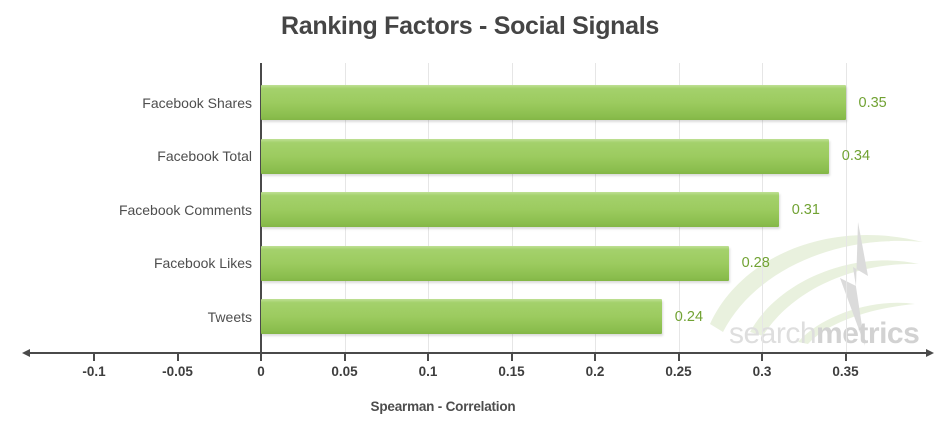 The height and width of the screenshot is (426, 940). What do you see at coordinates (185, 209) in the screenshot?
I see `category-label: Facebook Comments` at bounding box center [185, 209].